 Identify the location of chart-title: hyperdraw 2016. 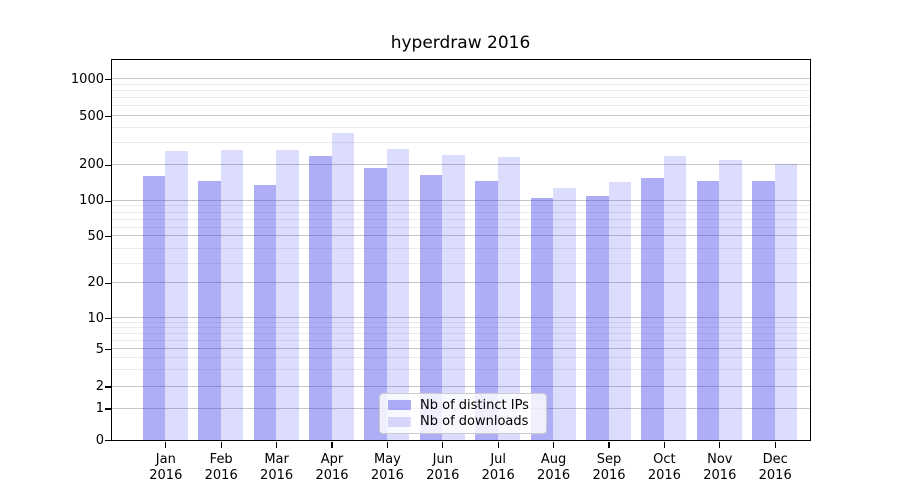
(460, 43).